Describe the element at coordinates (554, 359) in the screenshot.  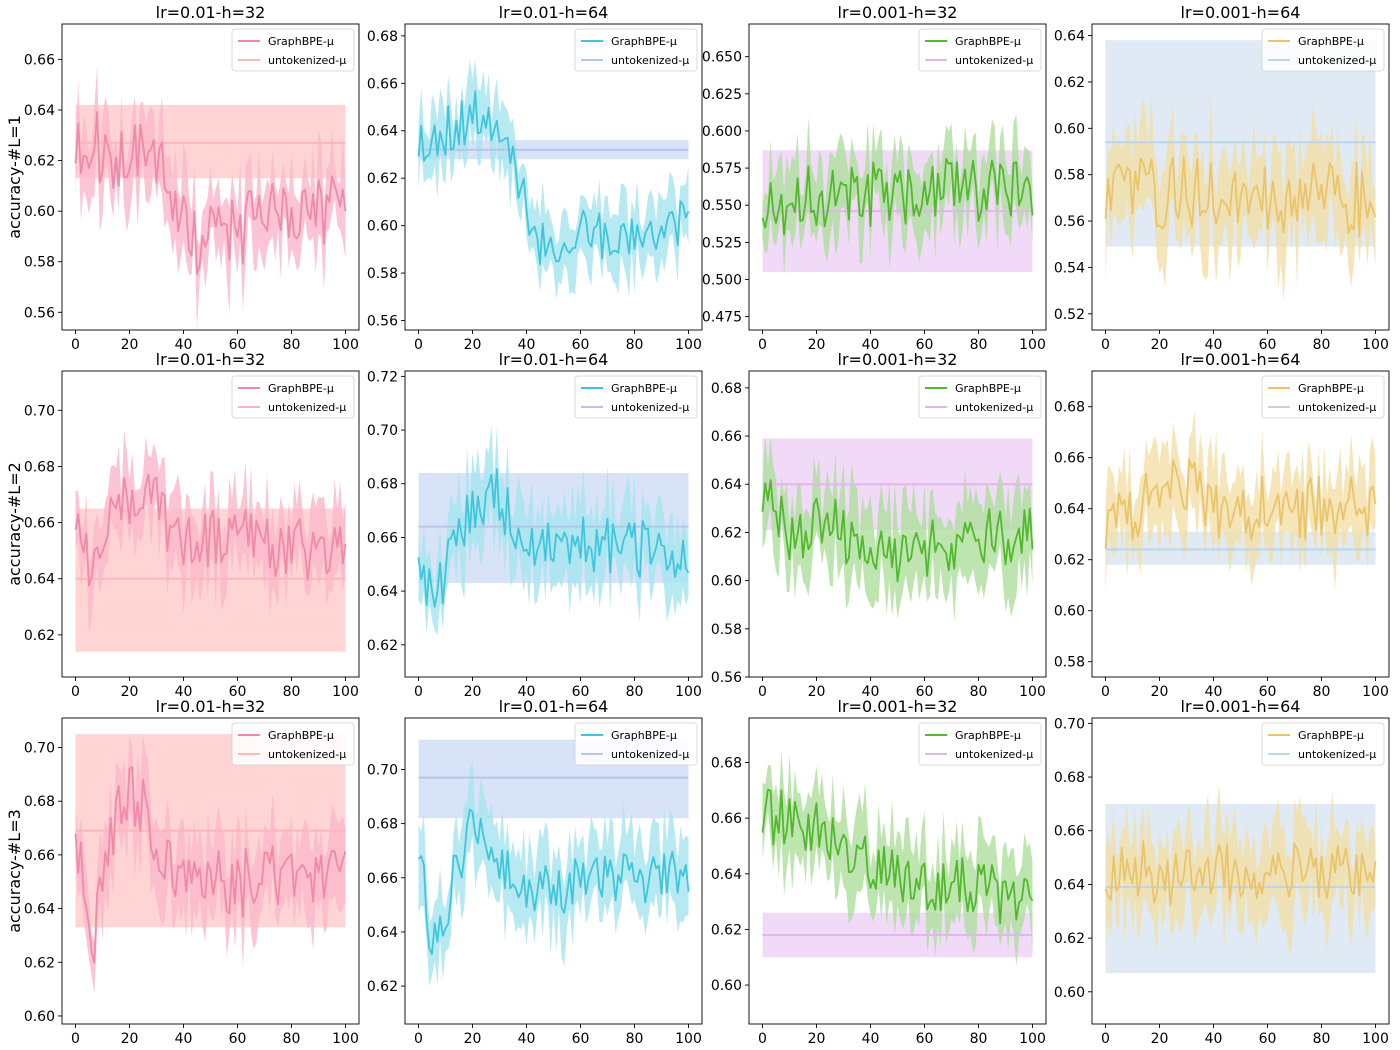
I see `subplot-title: lr=0.01-h=64` at that location.